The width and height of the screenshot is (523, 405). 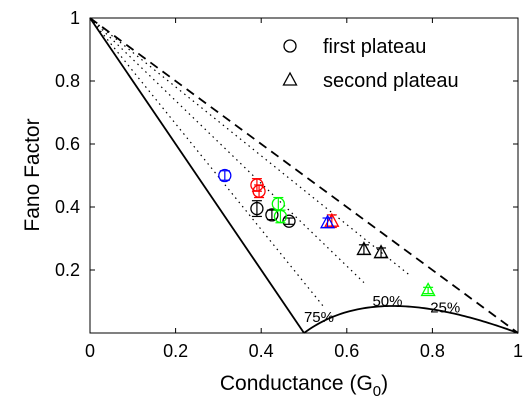 I want to click on percent-annotation: 50%, so click(x=387, y=301).